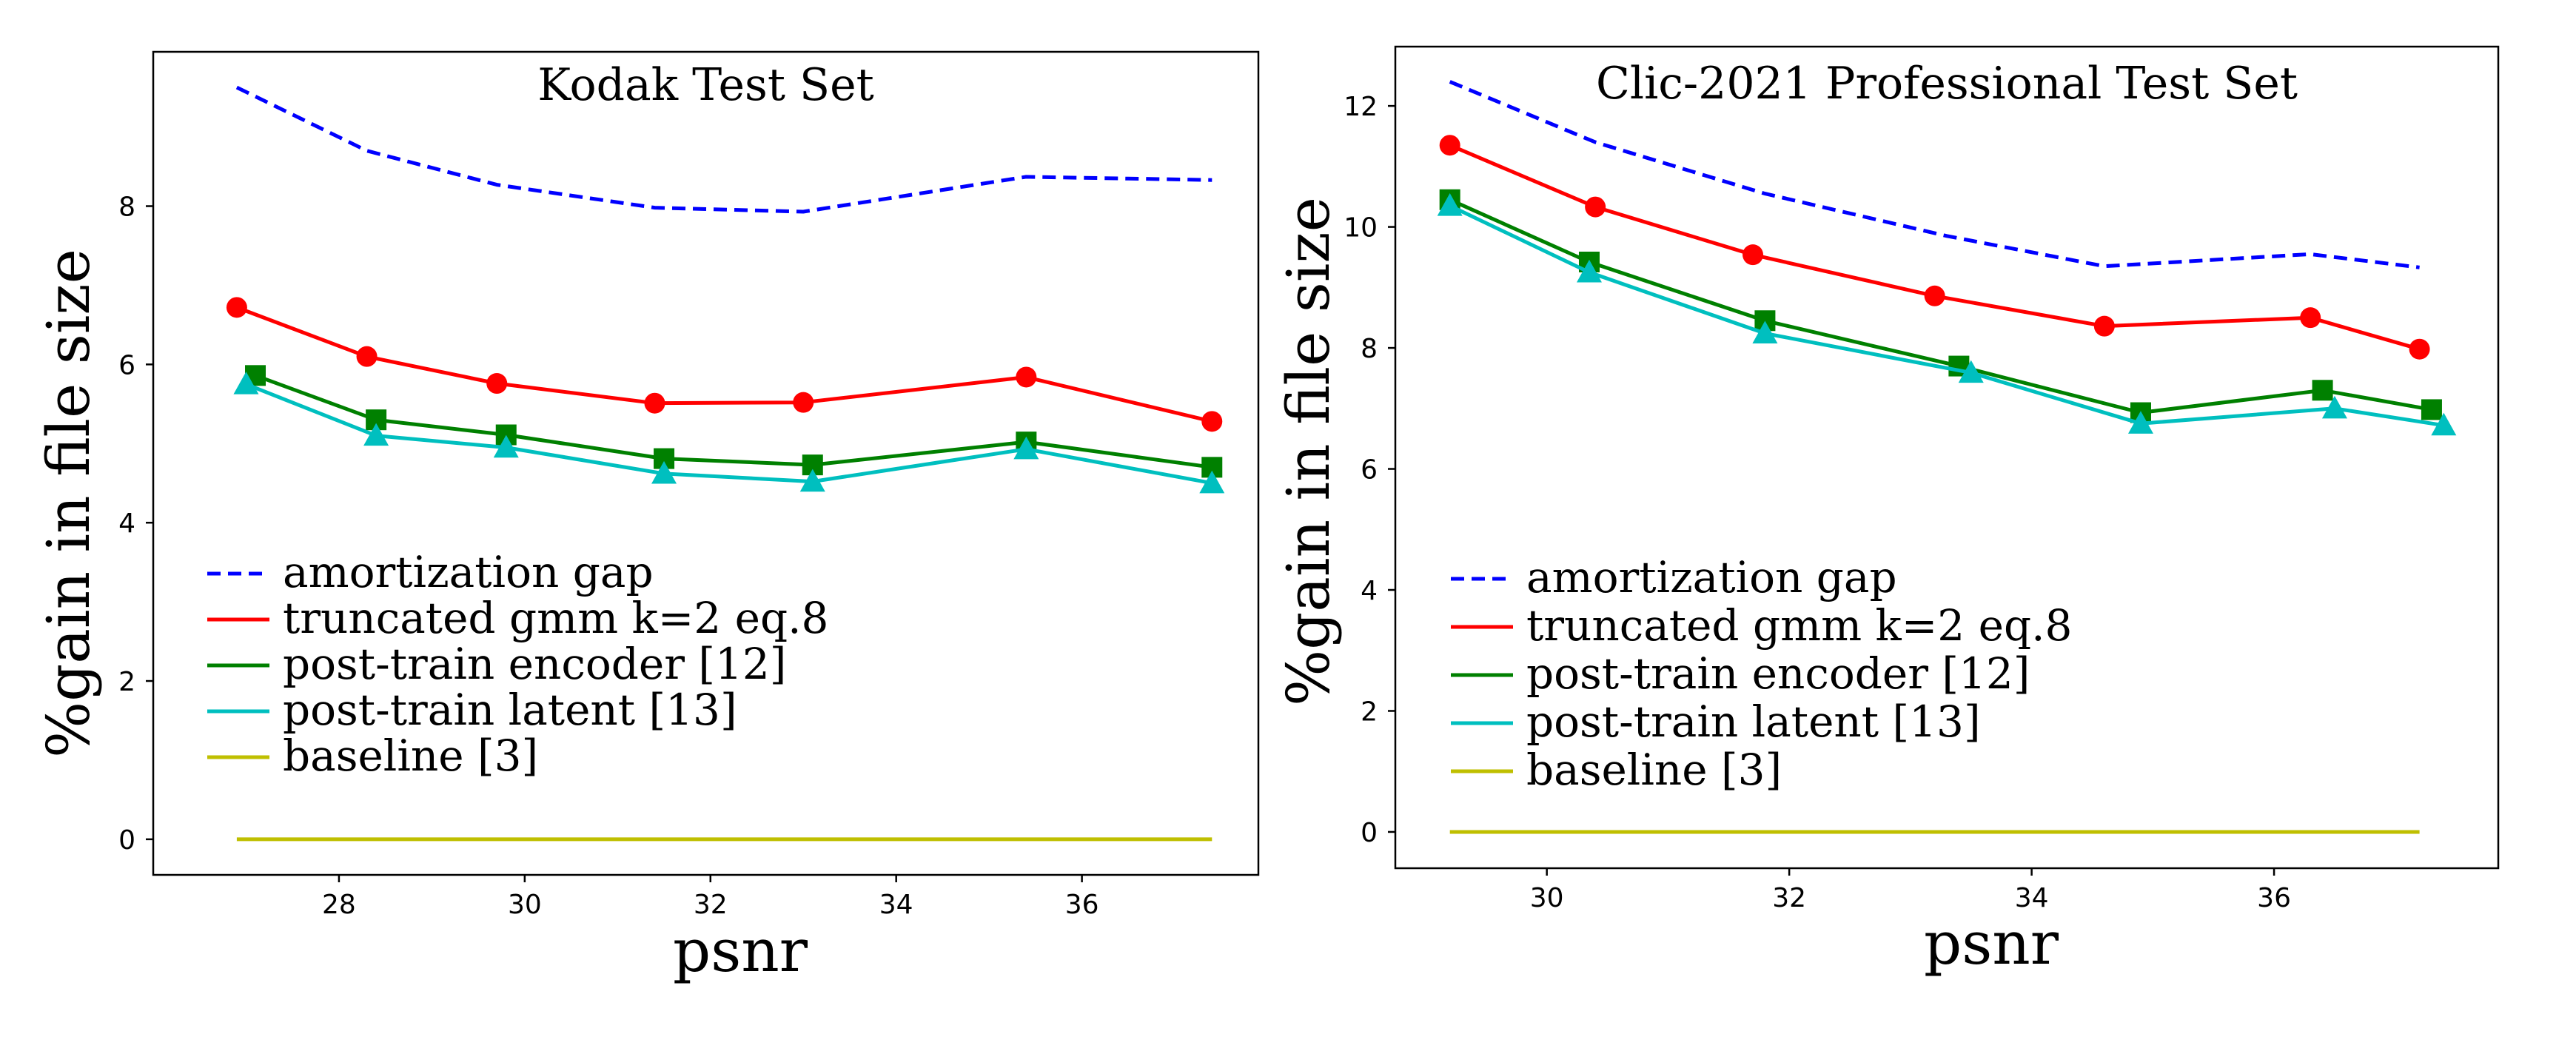  Describe the element at coordinates (1361, 107) in the screenshot. I see `y-tick-label: 12` at that location.